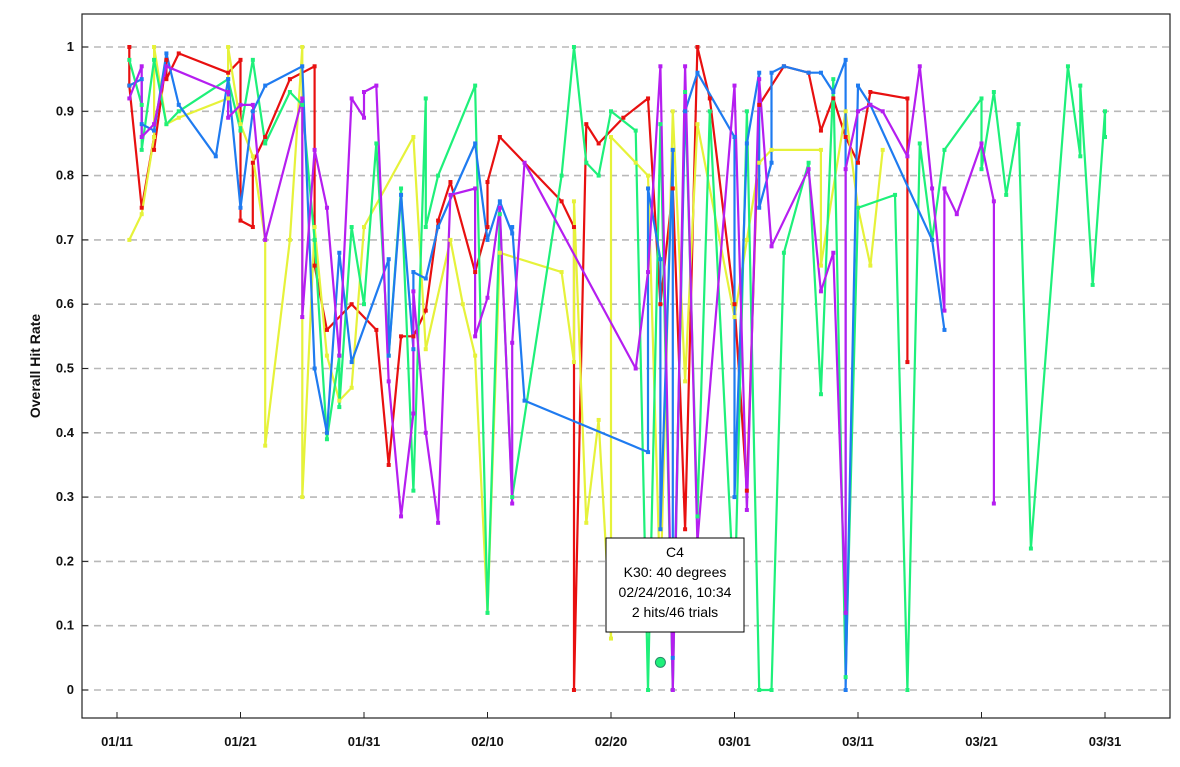 This screenshot has width=1180, height=767. Describe the element at coordinates (675, 572) in the screenshot. I see `tooltip-condition: K30: 40 degrees` at that location.